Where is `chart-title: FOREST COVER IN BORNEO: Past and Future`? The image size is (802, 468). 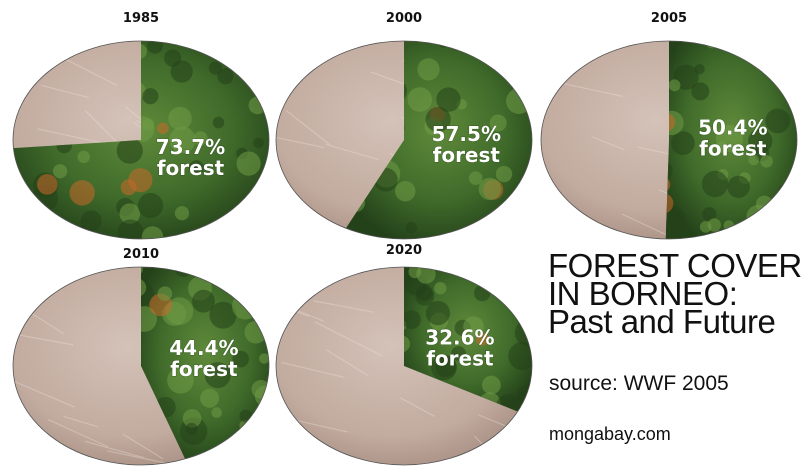 chart-title: FOREST COVER IN BORNEO: Past and Future is located at coordinates (675, 293).